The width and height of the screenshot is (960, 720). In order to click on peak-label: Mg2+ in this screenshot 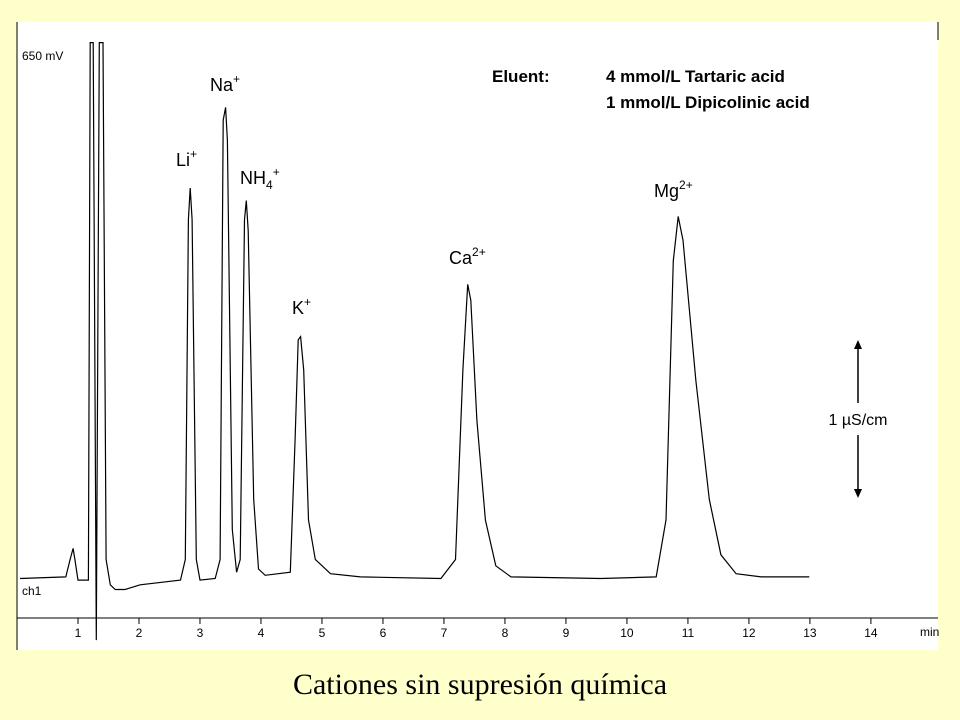, I will do `click(673, 189)`.